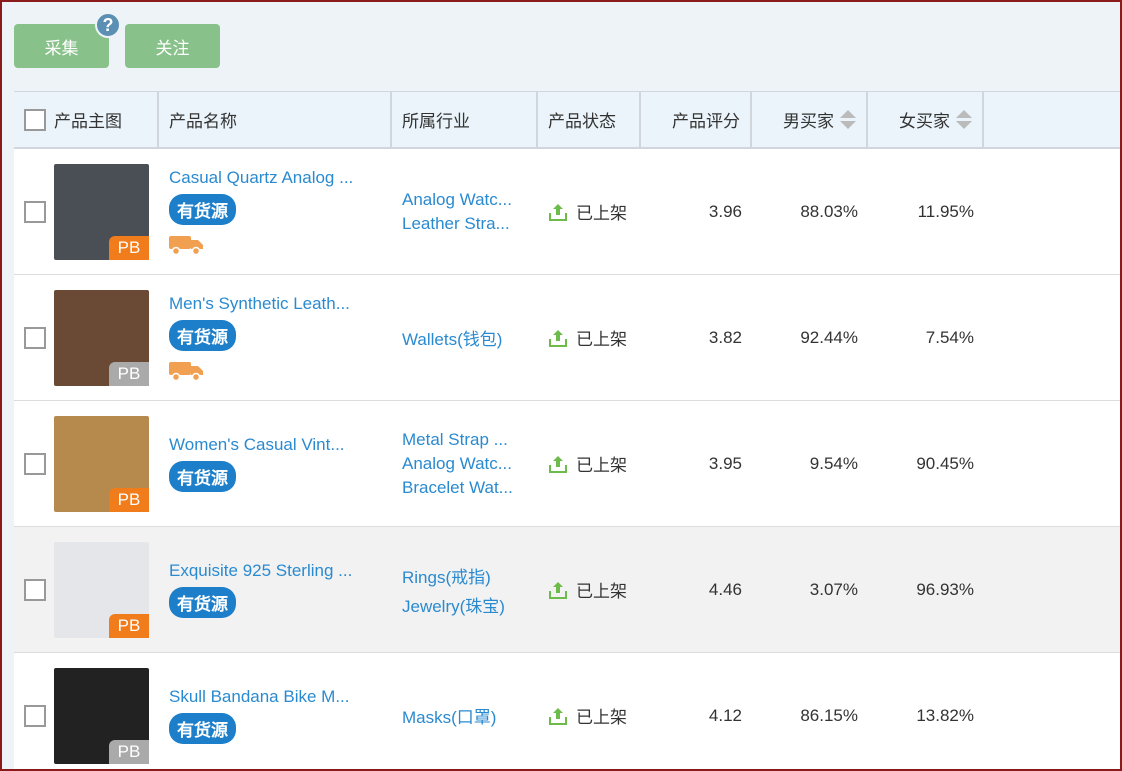  What do you see at coordinates (945, 463) in the screenshot?
I see `female-buyers: 90.45%` at bounding box center [945, 463].